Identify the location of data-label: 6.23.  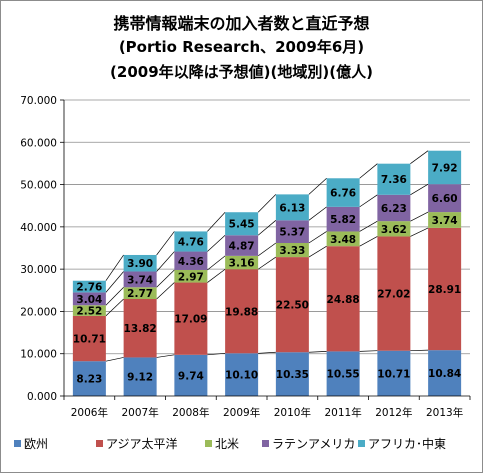
(394, 209).